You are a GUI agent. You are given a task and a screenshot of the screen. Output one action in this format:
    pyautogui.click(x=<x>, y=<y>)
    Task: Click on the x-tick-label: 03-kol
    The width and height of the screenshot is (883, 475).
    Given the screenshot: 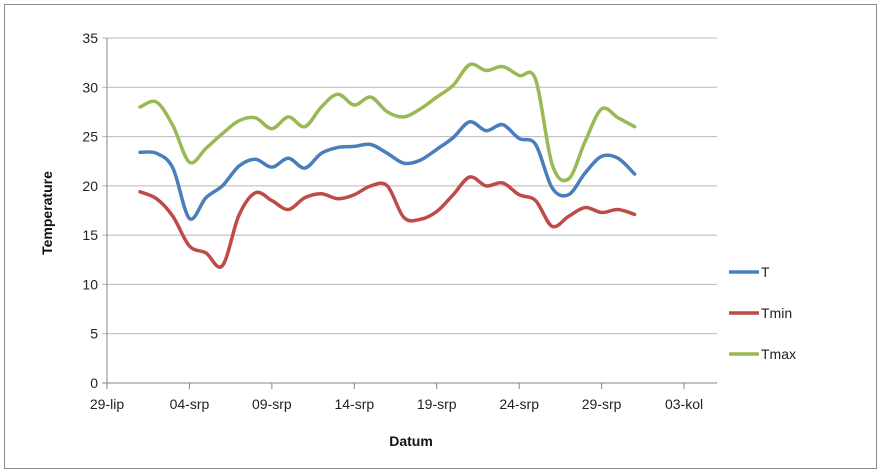 What is the action you would take?
    pyautogui.click(x=684, y=404)
    